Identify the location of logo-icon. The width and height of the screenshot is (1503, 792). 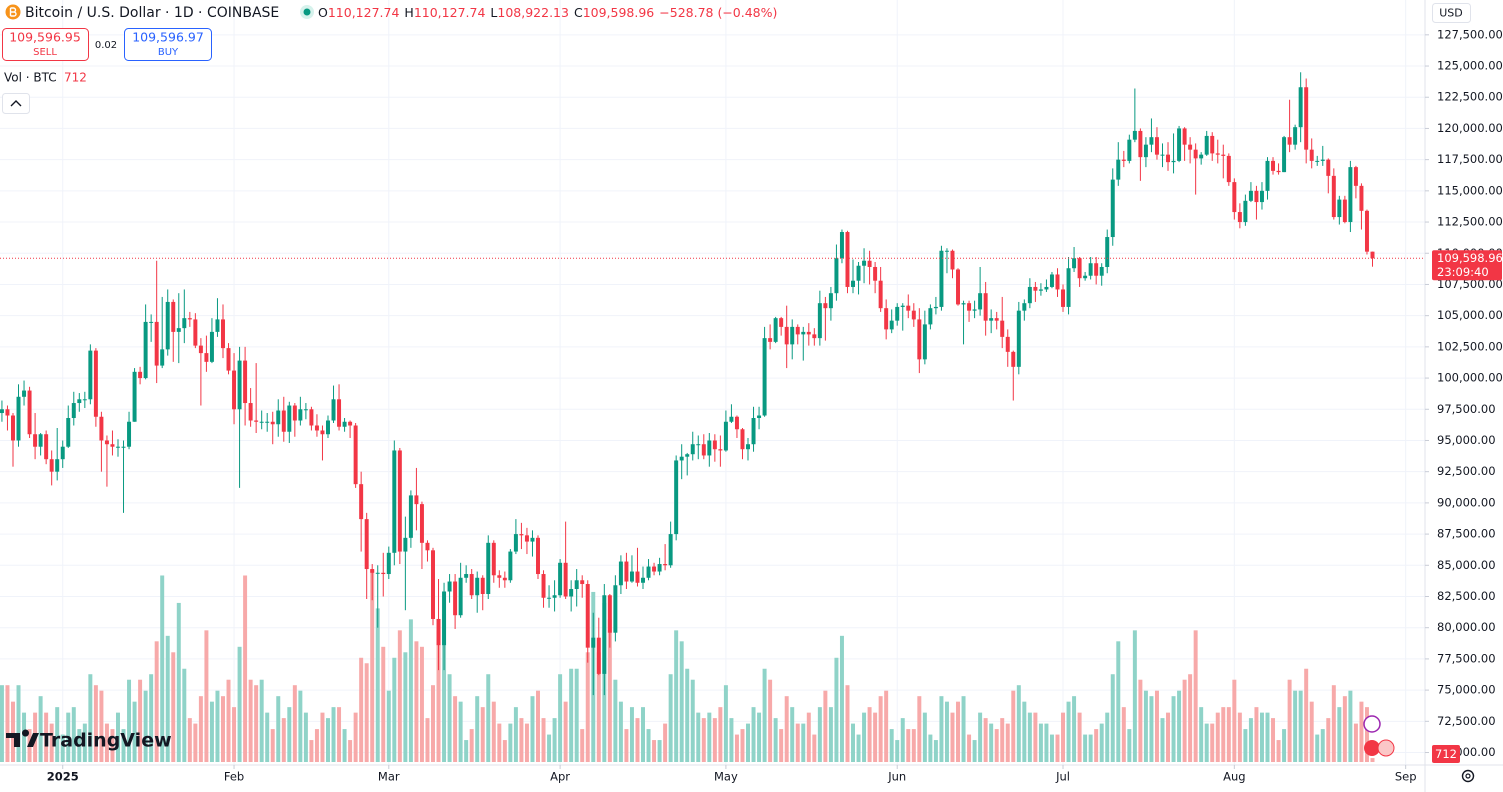
(22, 738).